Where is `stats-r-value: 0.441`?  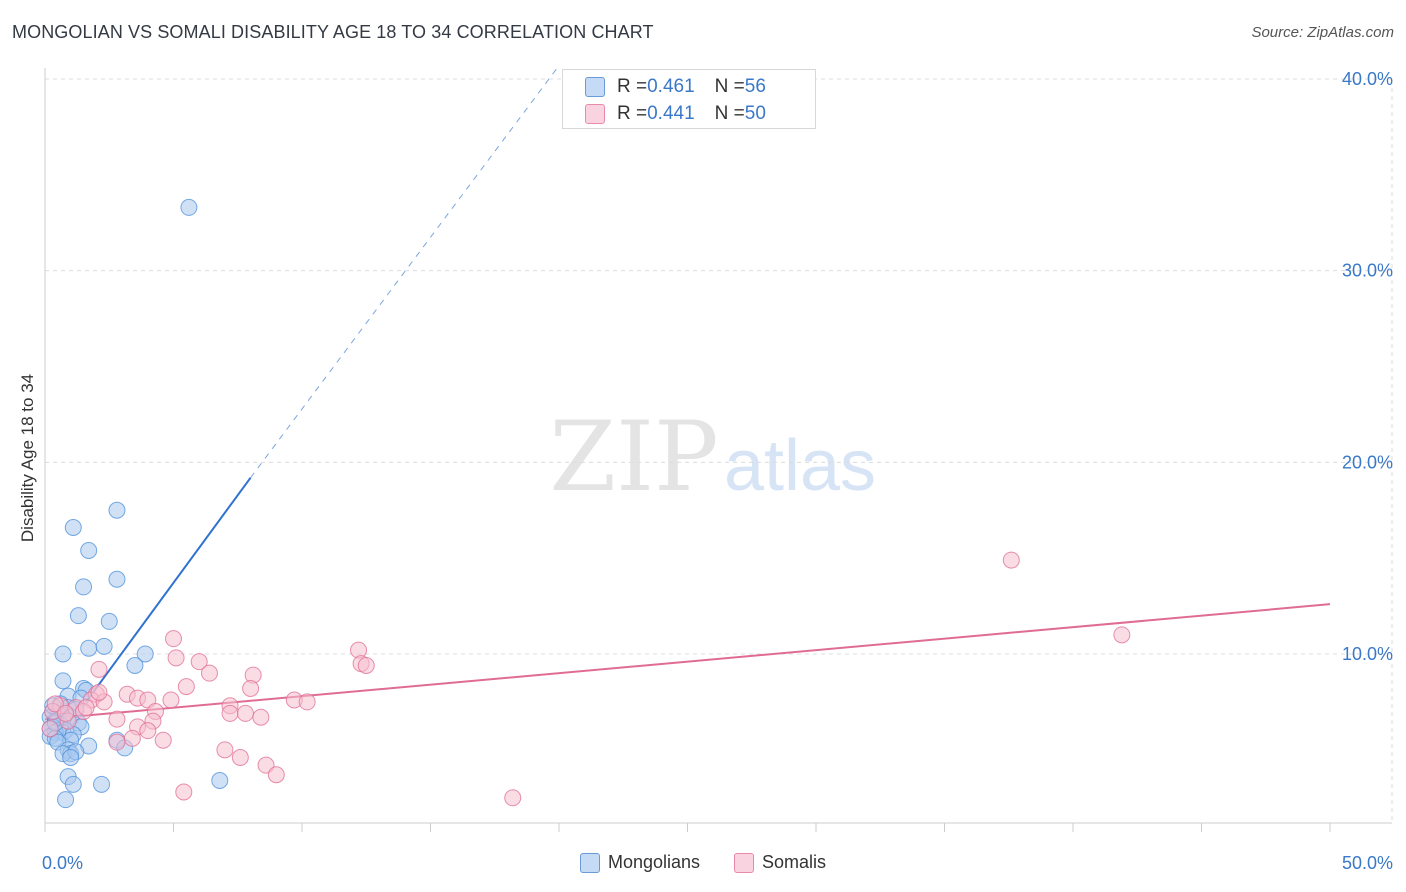
stats-r-value: 0.441 is located at coordinates (671, 113).